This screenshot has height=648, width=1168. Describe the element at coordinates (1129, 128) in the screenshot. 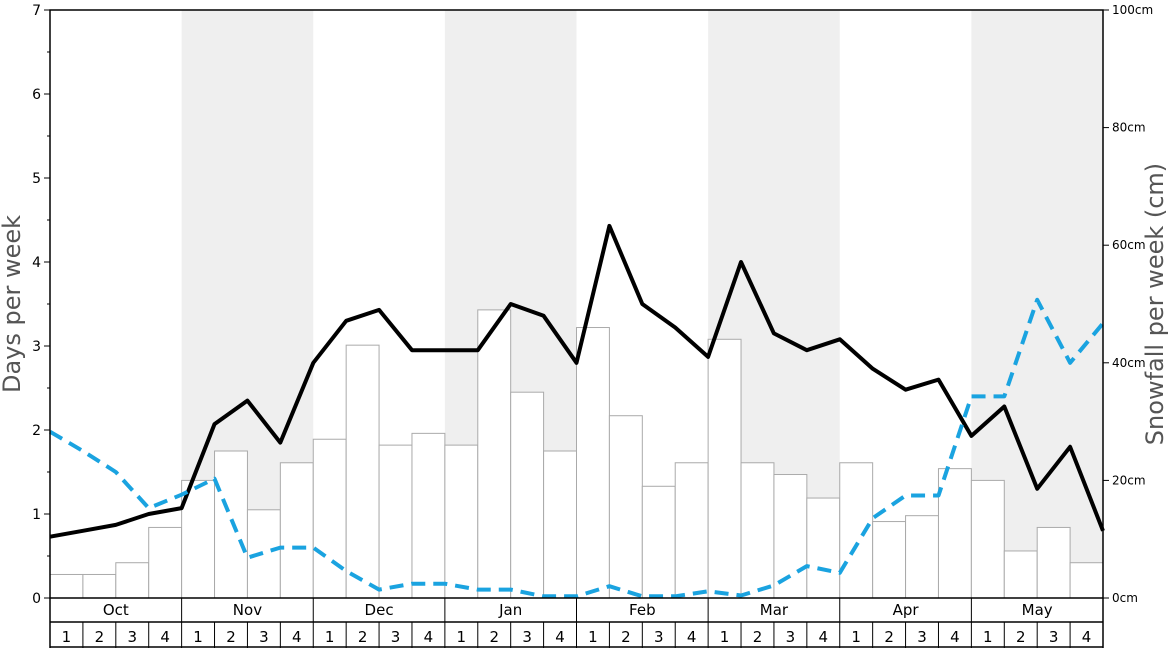

I see `right-tick-label: 80cm` at that location.